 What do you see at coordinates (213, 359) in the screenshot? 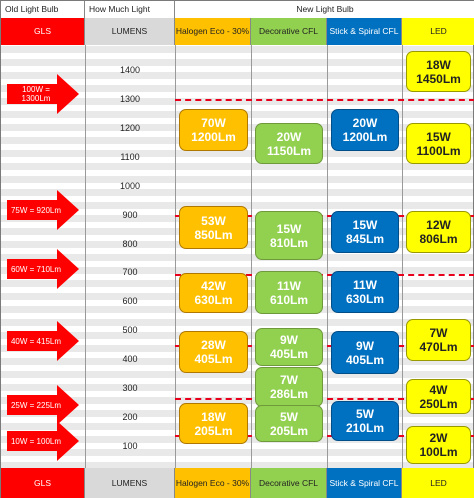
I see `halogen-lumens: 405Lm` at bounding box center [213, 359].